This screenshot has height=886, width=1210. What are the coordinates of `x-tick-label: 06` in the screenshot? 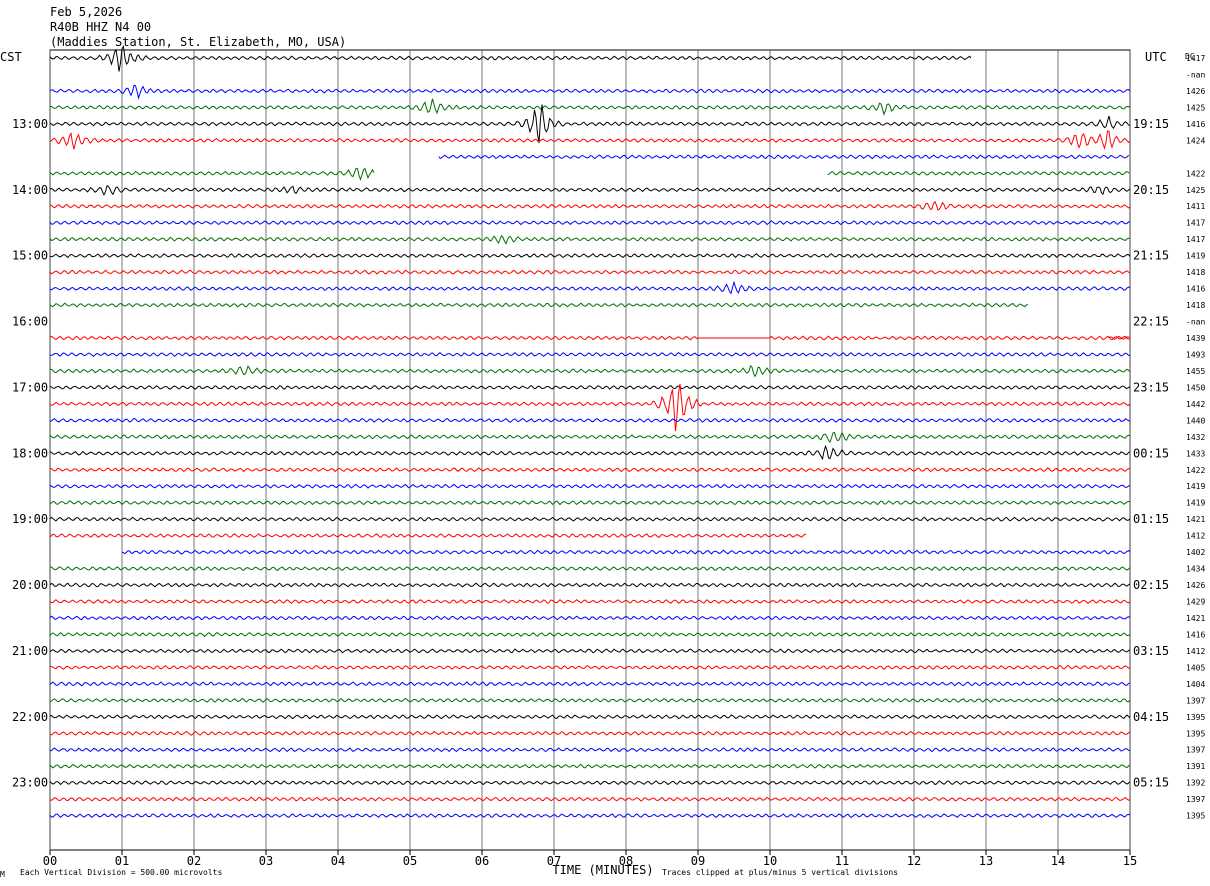 It's located at (482, 861).